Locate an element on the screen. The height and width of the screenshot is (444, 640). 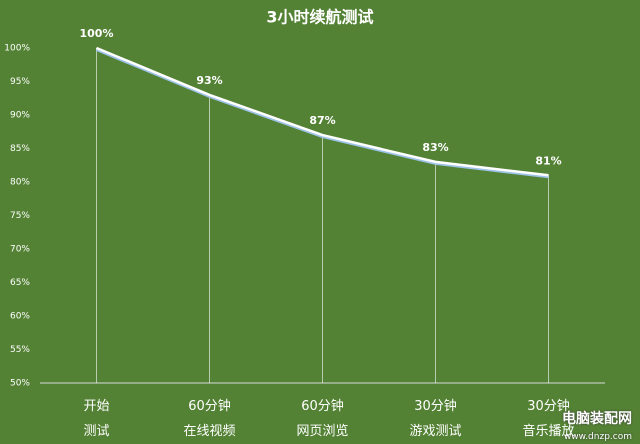
value-label: 93% is located at coordinates (209, 80).